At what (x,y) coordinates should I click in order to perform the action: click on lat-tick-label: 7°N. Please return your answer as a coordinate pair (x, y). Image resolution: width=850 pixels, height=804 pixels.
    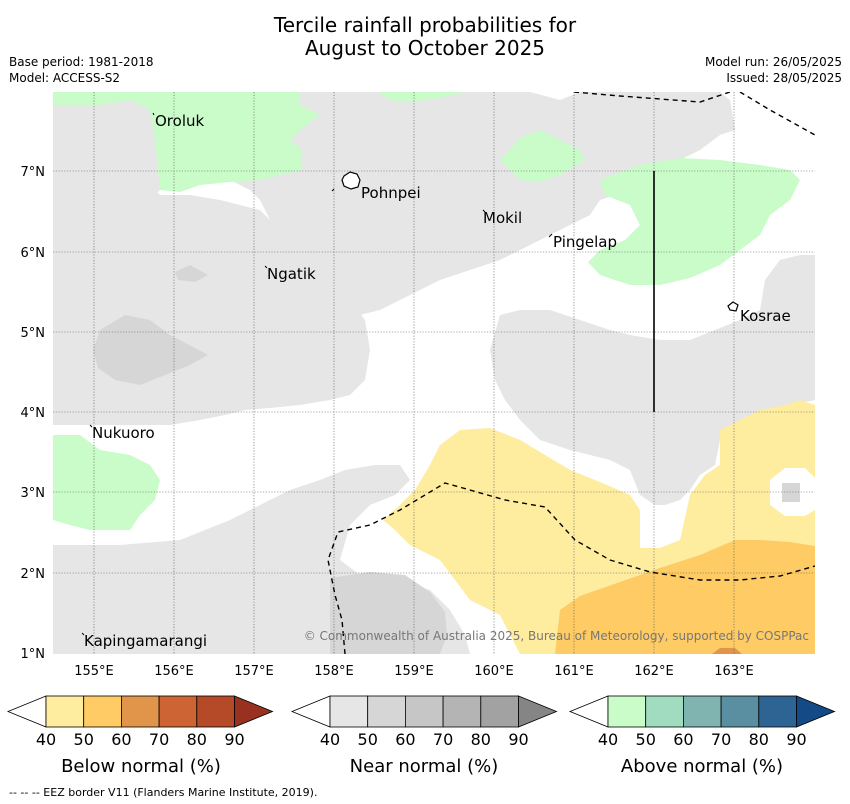
    Looking at the image, I should click on (33, 172).